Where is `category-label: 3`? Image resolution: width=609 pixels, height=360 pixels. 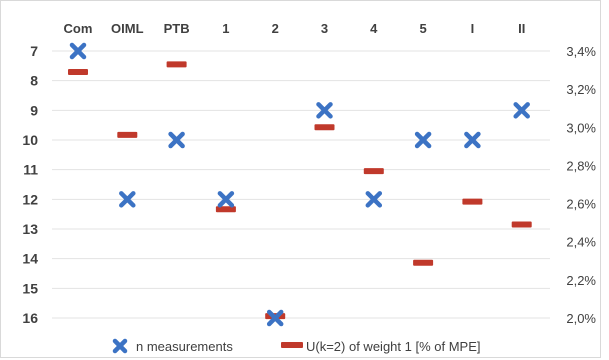
category-label: 3 is located at coordinates (324, 28).